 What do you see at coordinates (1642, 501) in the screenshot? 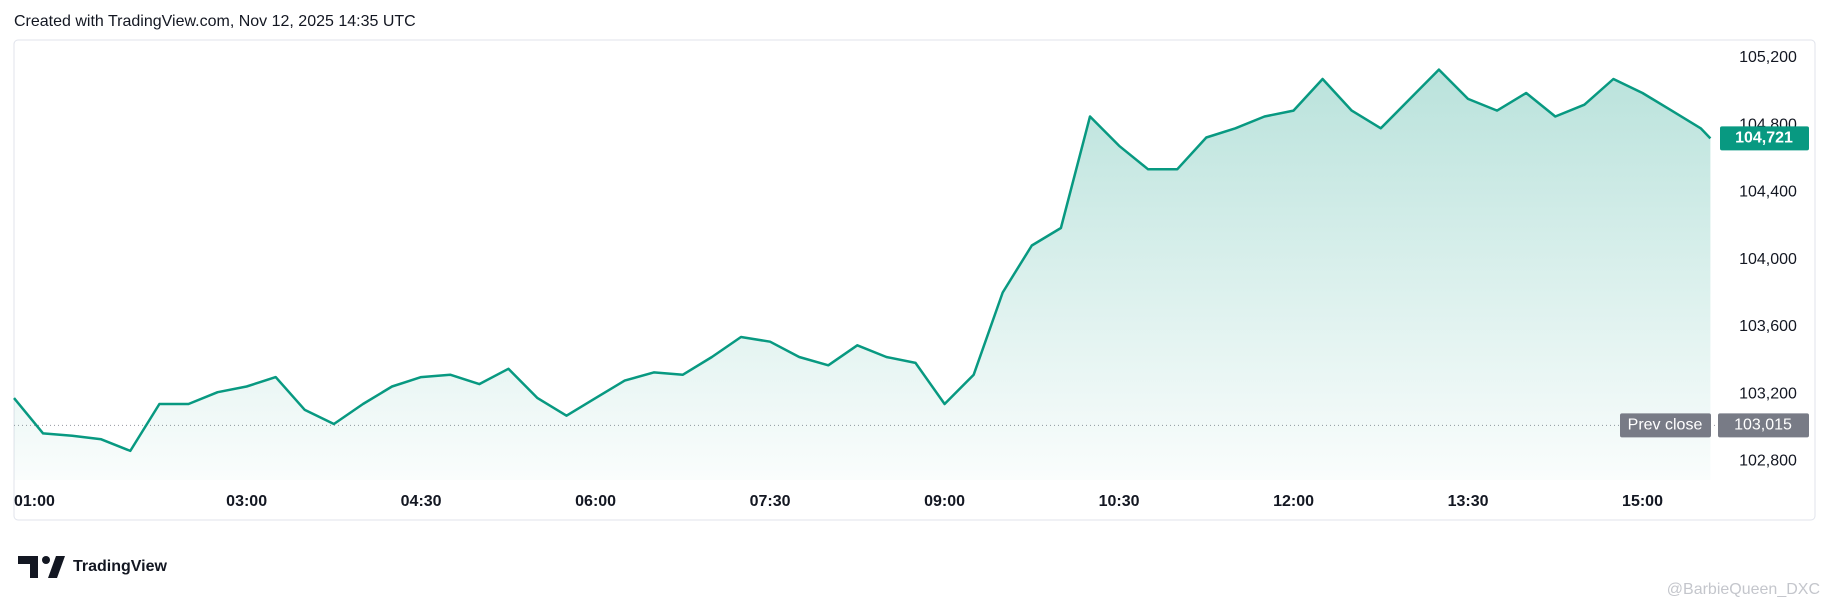
I see `x-tick-label: 15:00` at bounding box center [1642, 501].